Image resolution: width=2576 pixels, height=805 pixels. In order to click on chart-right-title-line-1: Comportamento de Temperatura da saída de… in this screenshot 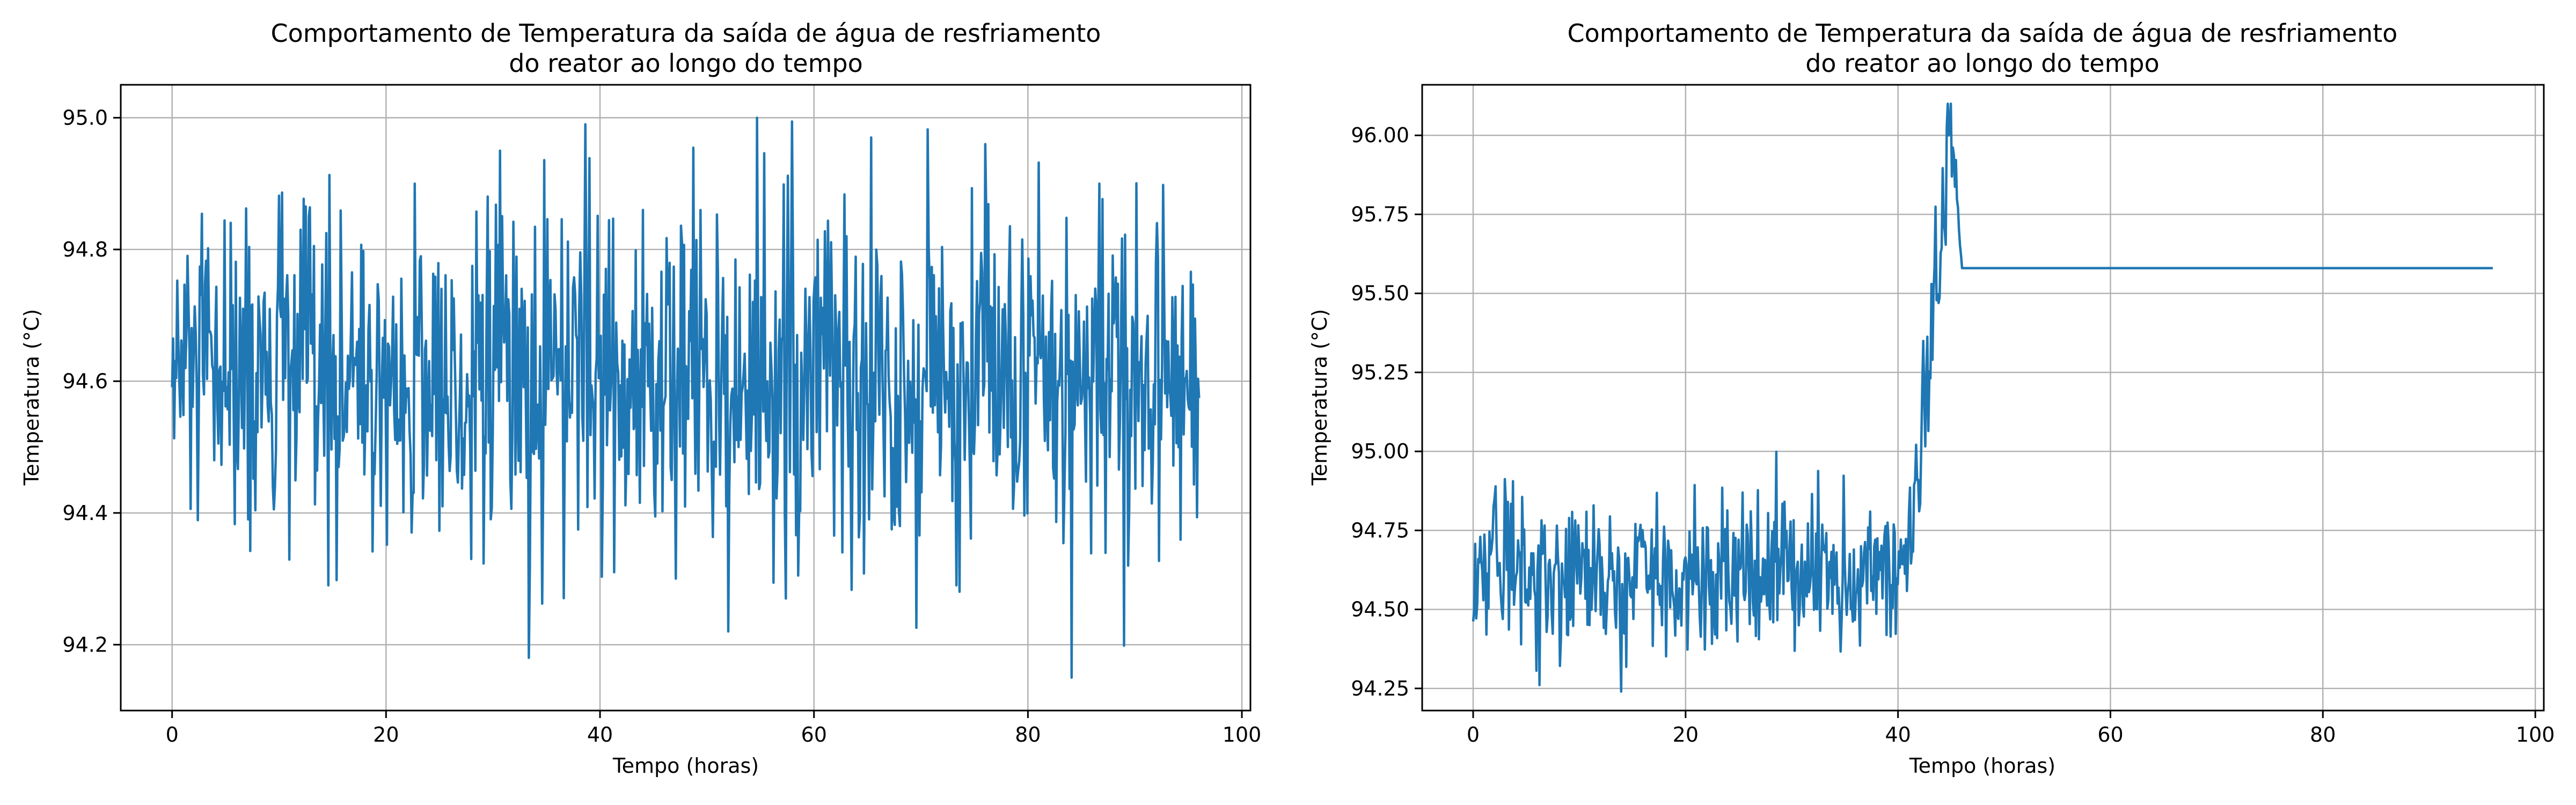, I will do `click(1983, 33)`.